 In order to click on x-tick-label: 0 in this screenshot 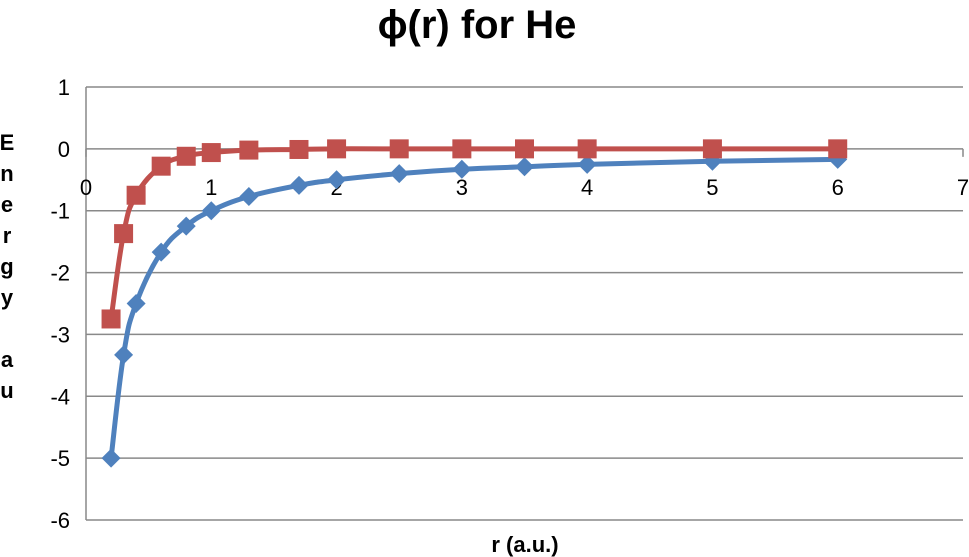, I will do `click(86, 187)`.